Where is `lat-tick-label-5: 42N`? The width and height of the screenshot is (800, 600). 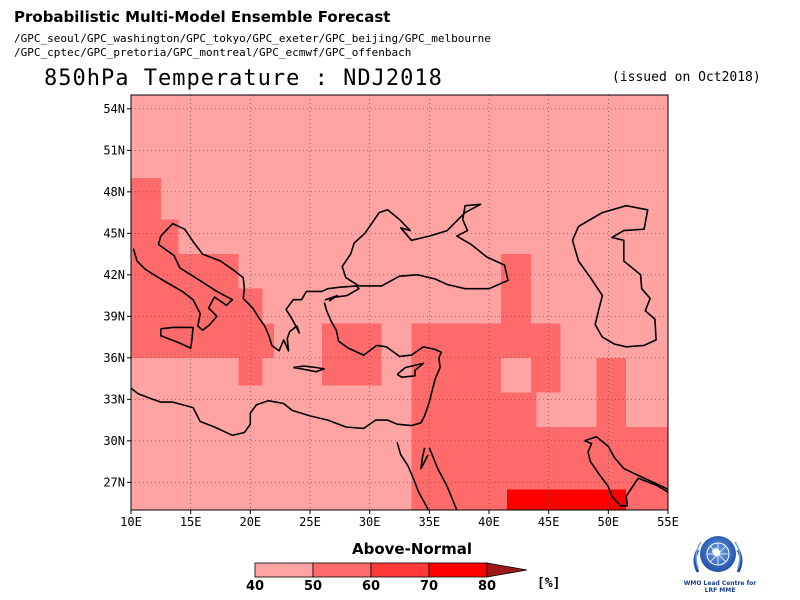
lat-tick-label-5: 42N is located at coordinates (114, 275).